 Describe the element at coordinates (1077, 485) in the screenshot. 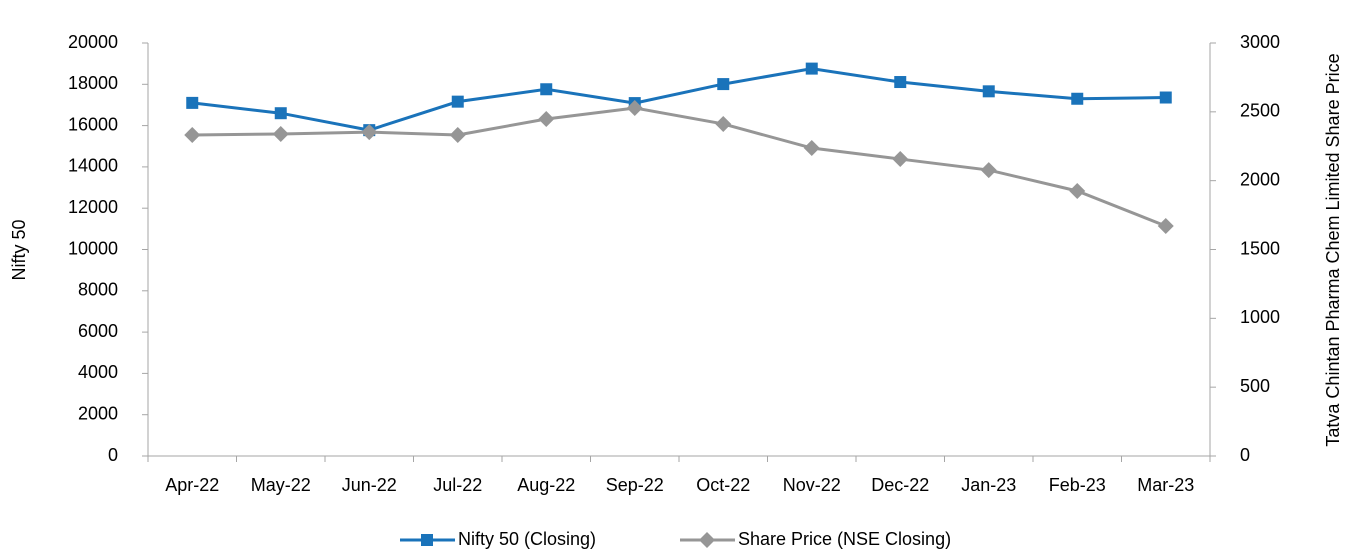

I see `x-tick-label: Feb-23` at that location.